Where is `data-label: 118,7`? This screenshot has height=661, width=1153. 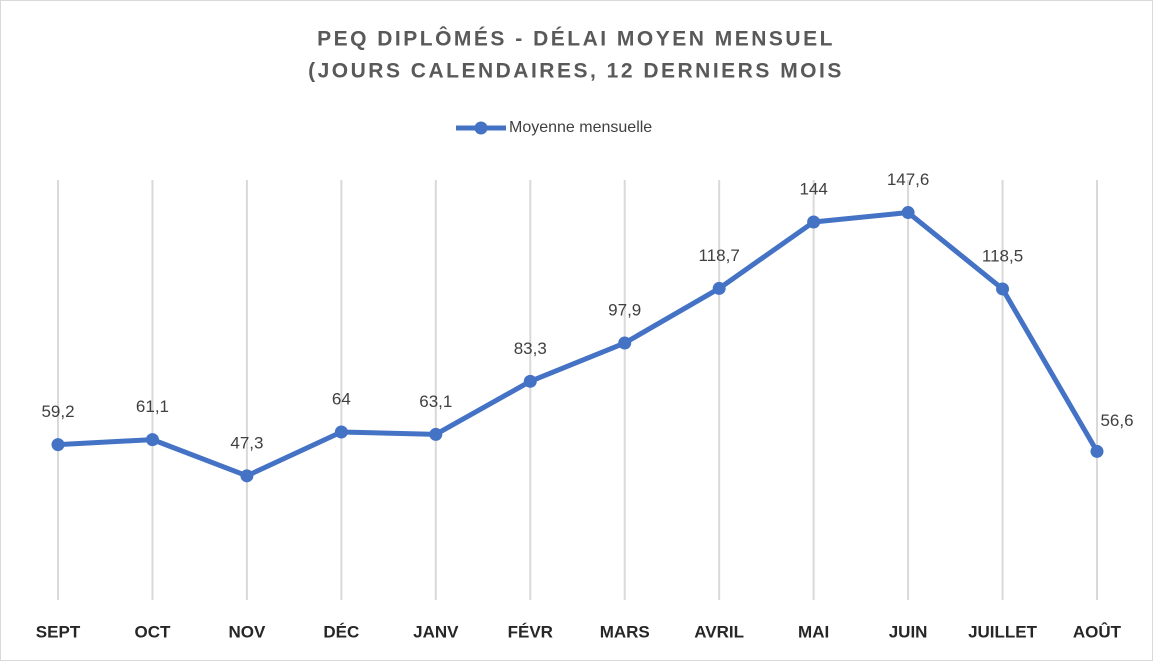 data-label: 118,7 is located at coordinates (719, 255).